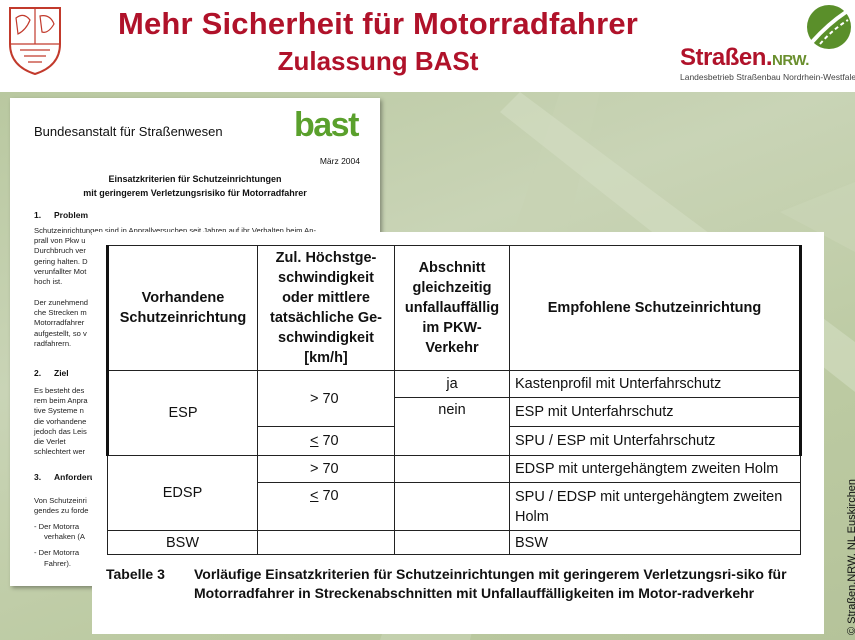  I want to click on table-row: nein ESP mit Unterfahrschutz, so click(455, 426).